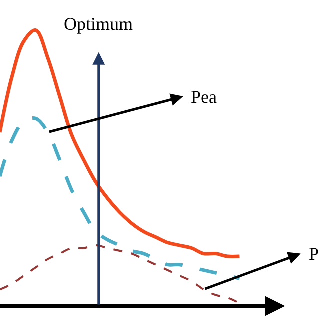 The height and width of the screenshot is (320, 320). What do you see at coordinates (99, 24) in the screenshot?
I see `annotation: Optimum` at bounding box center [99, 24].